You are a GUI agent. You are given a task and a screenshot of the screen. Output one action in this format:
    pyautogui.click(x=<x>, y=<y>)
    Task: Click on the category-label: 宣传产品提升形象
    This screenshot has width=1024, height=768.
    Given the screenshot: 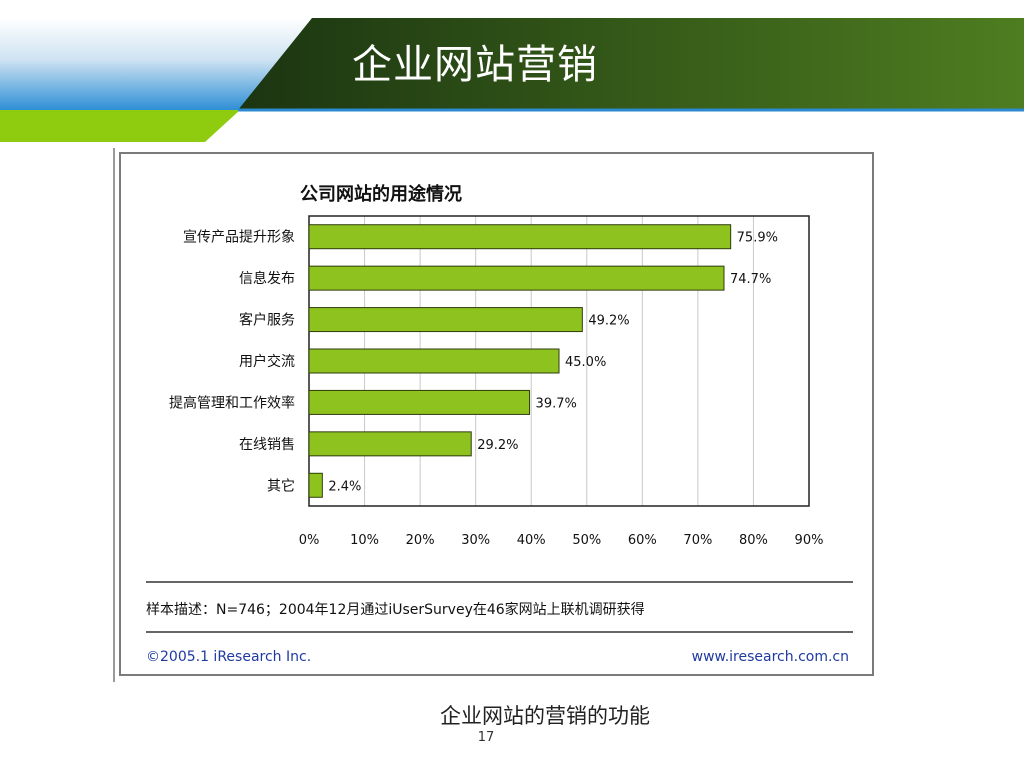 What is the action you would take?
    pyautogui.click(x=239, y=238)
    